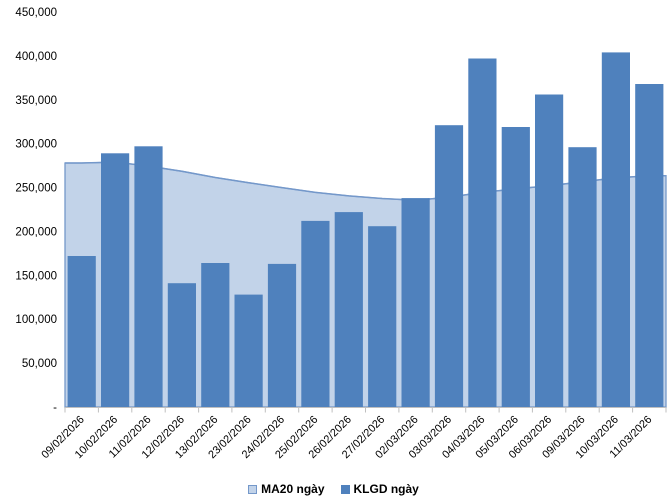  Describe the element at coordinates (482, 232) in the screenshot. I see `bar-04/03/2026` at that location.